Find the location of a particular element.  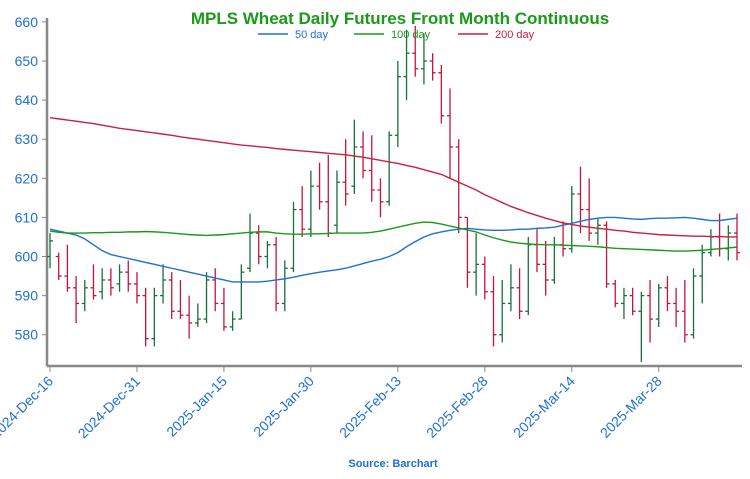

legend-label: 200 day is located at coordinates (515, 35).